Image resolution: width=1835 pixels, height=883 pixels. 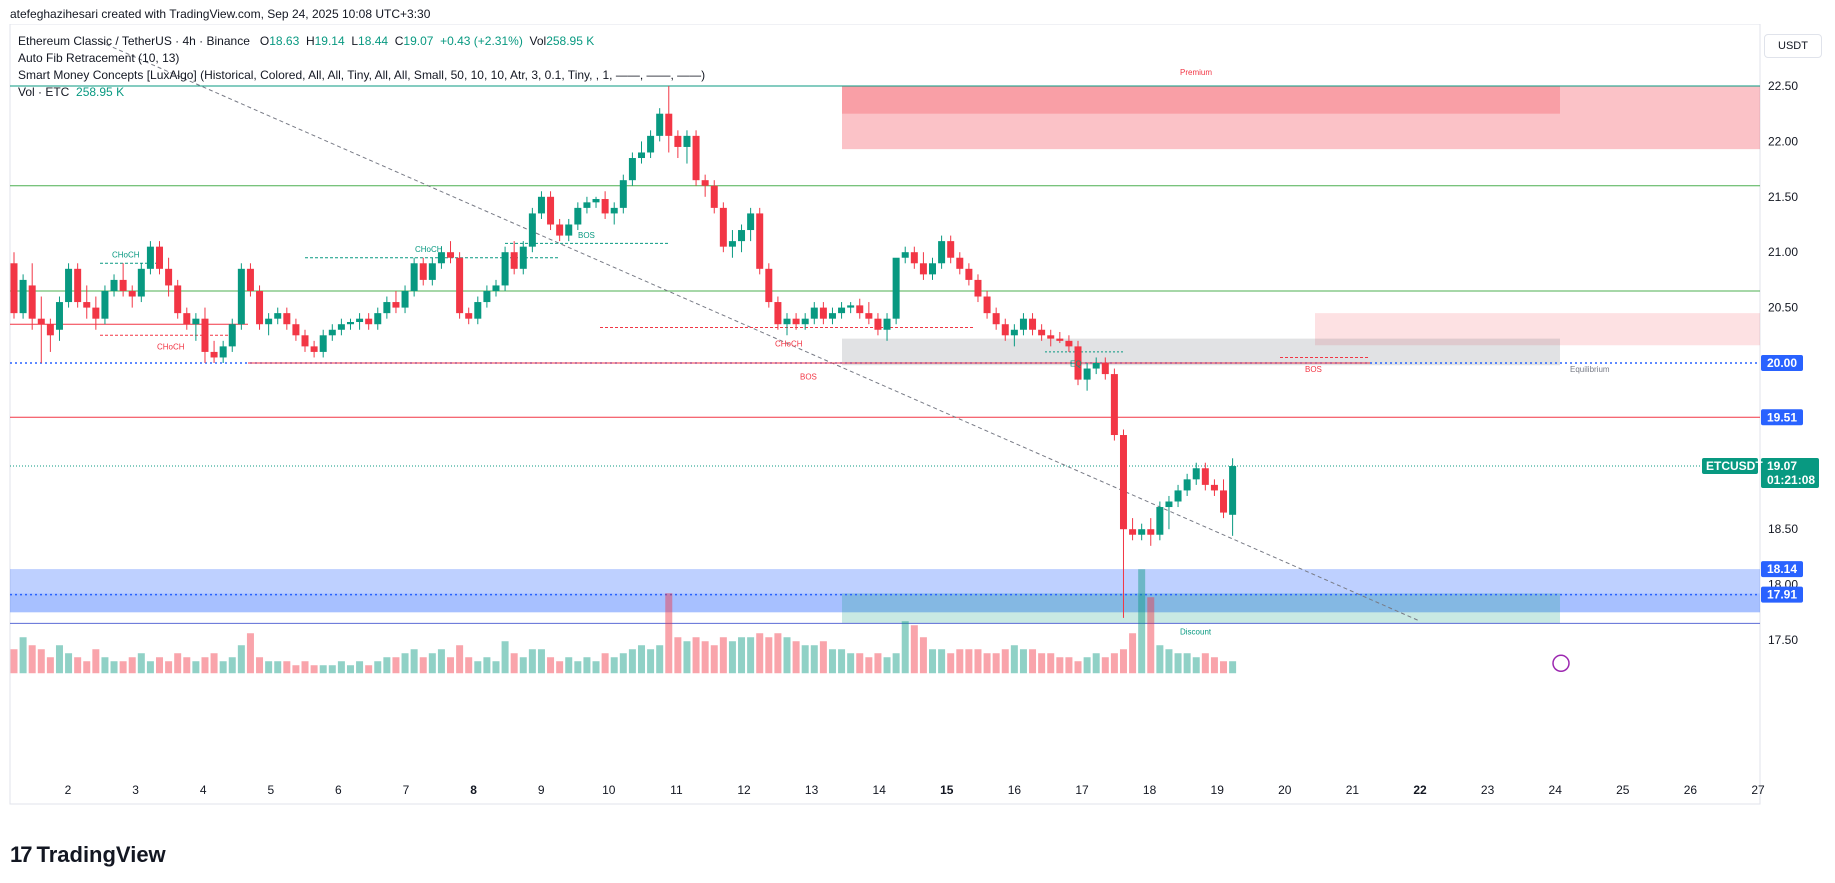 What do you see at coordinates (126, 255) in the screenshot?
I see `choch-label-1: CHoCH` at bounding box center [126, 255].